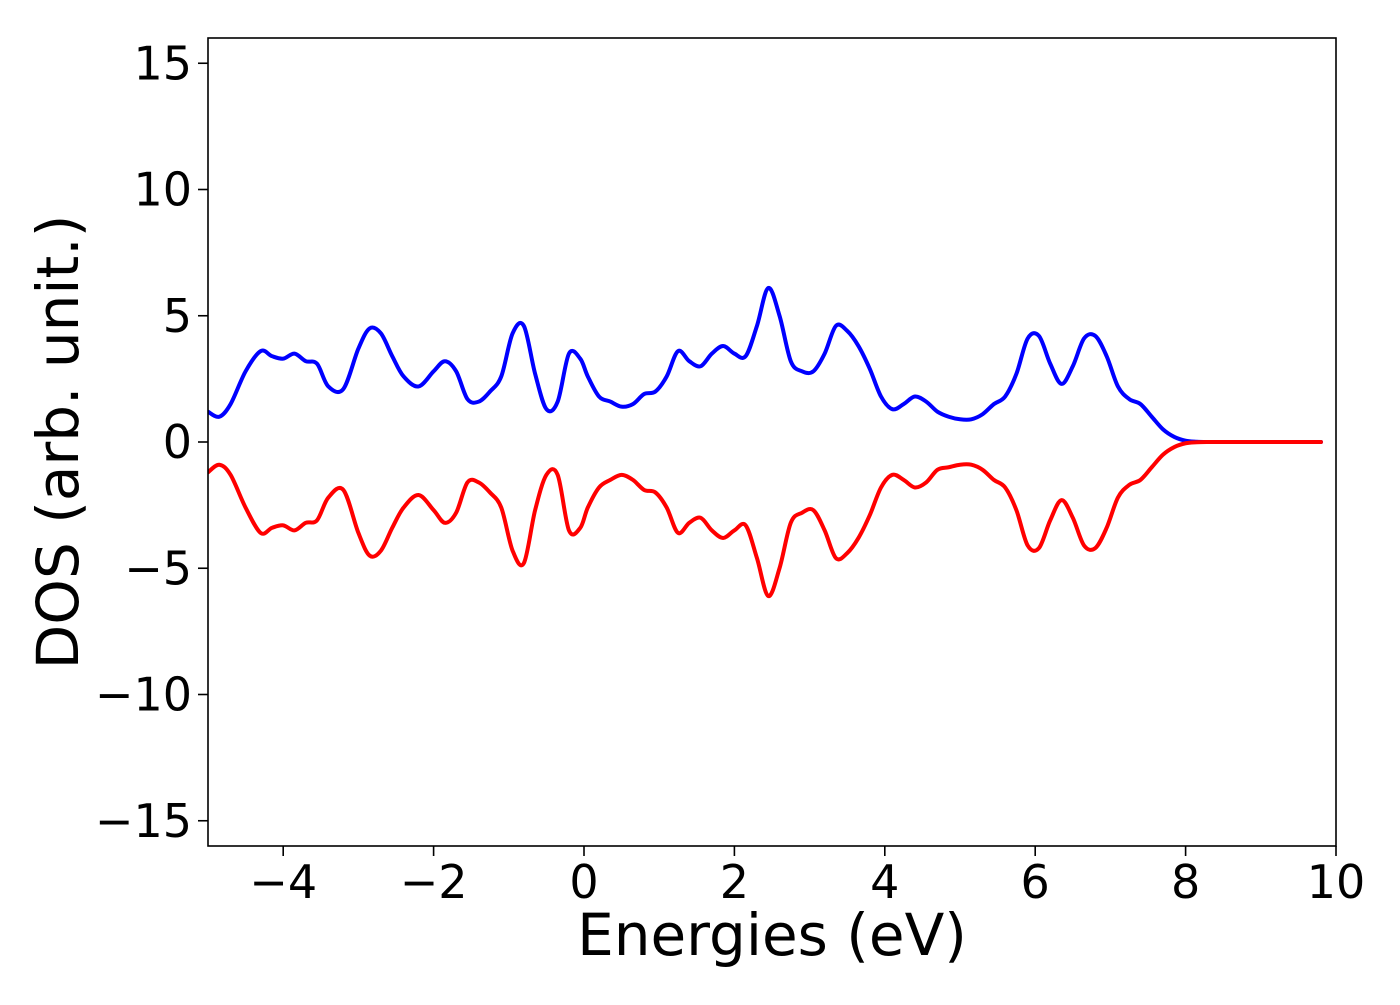 The image size is (1400, 1005). What do you see at coordinates (583, 882) in the screenshot?
I see `x-tick-label: 0` at bounding box center [583, 882].